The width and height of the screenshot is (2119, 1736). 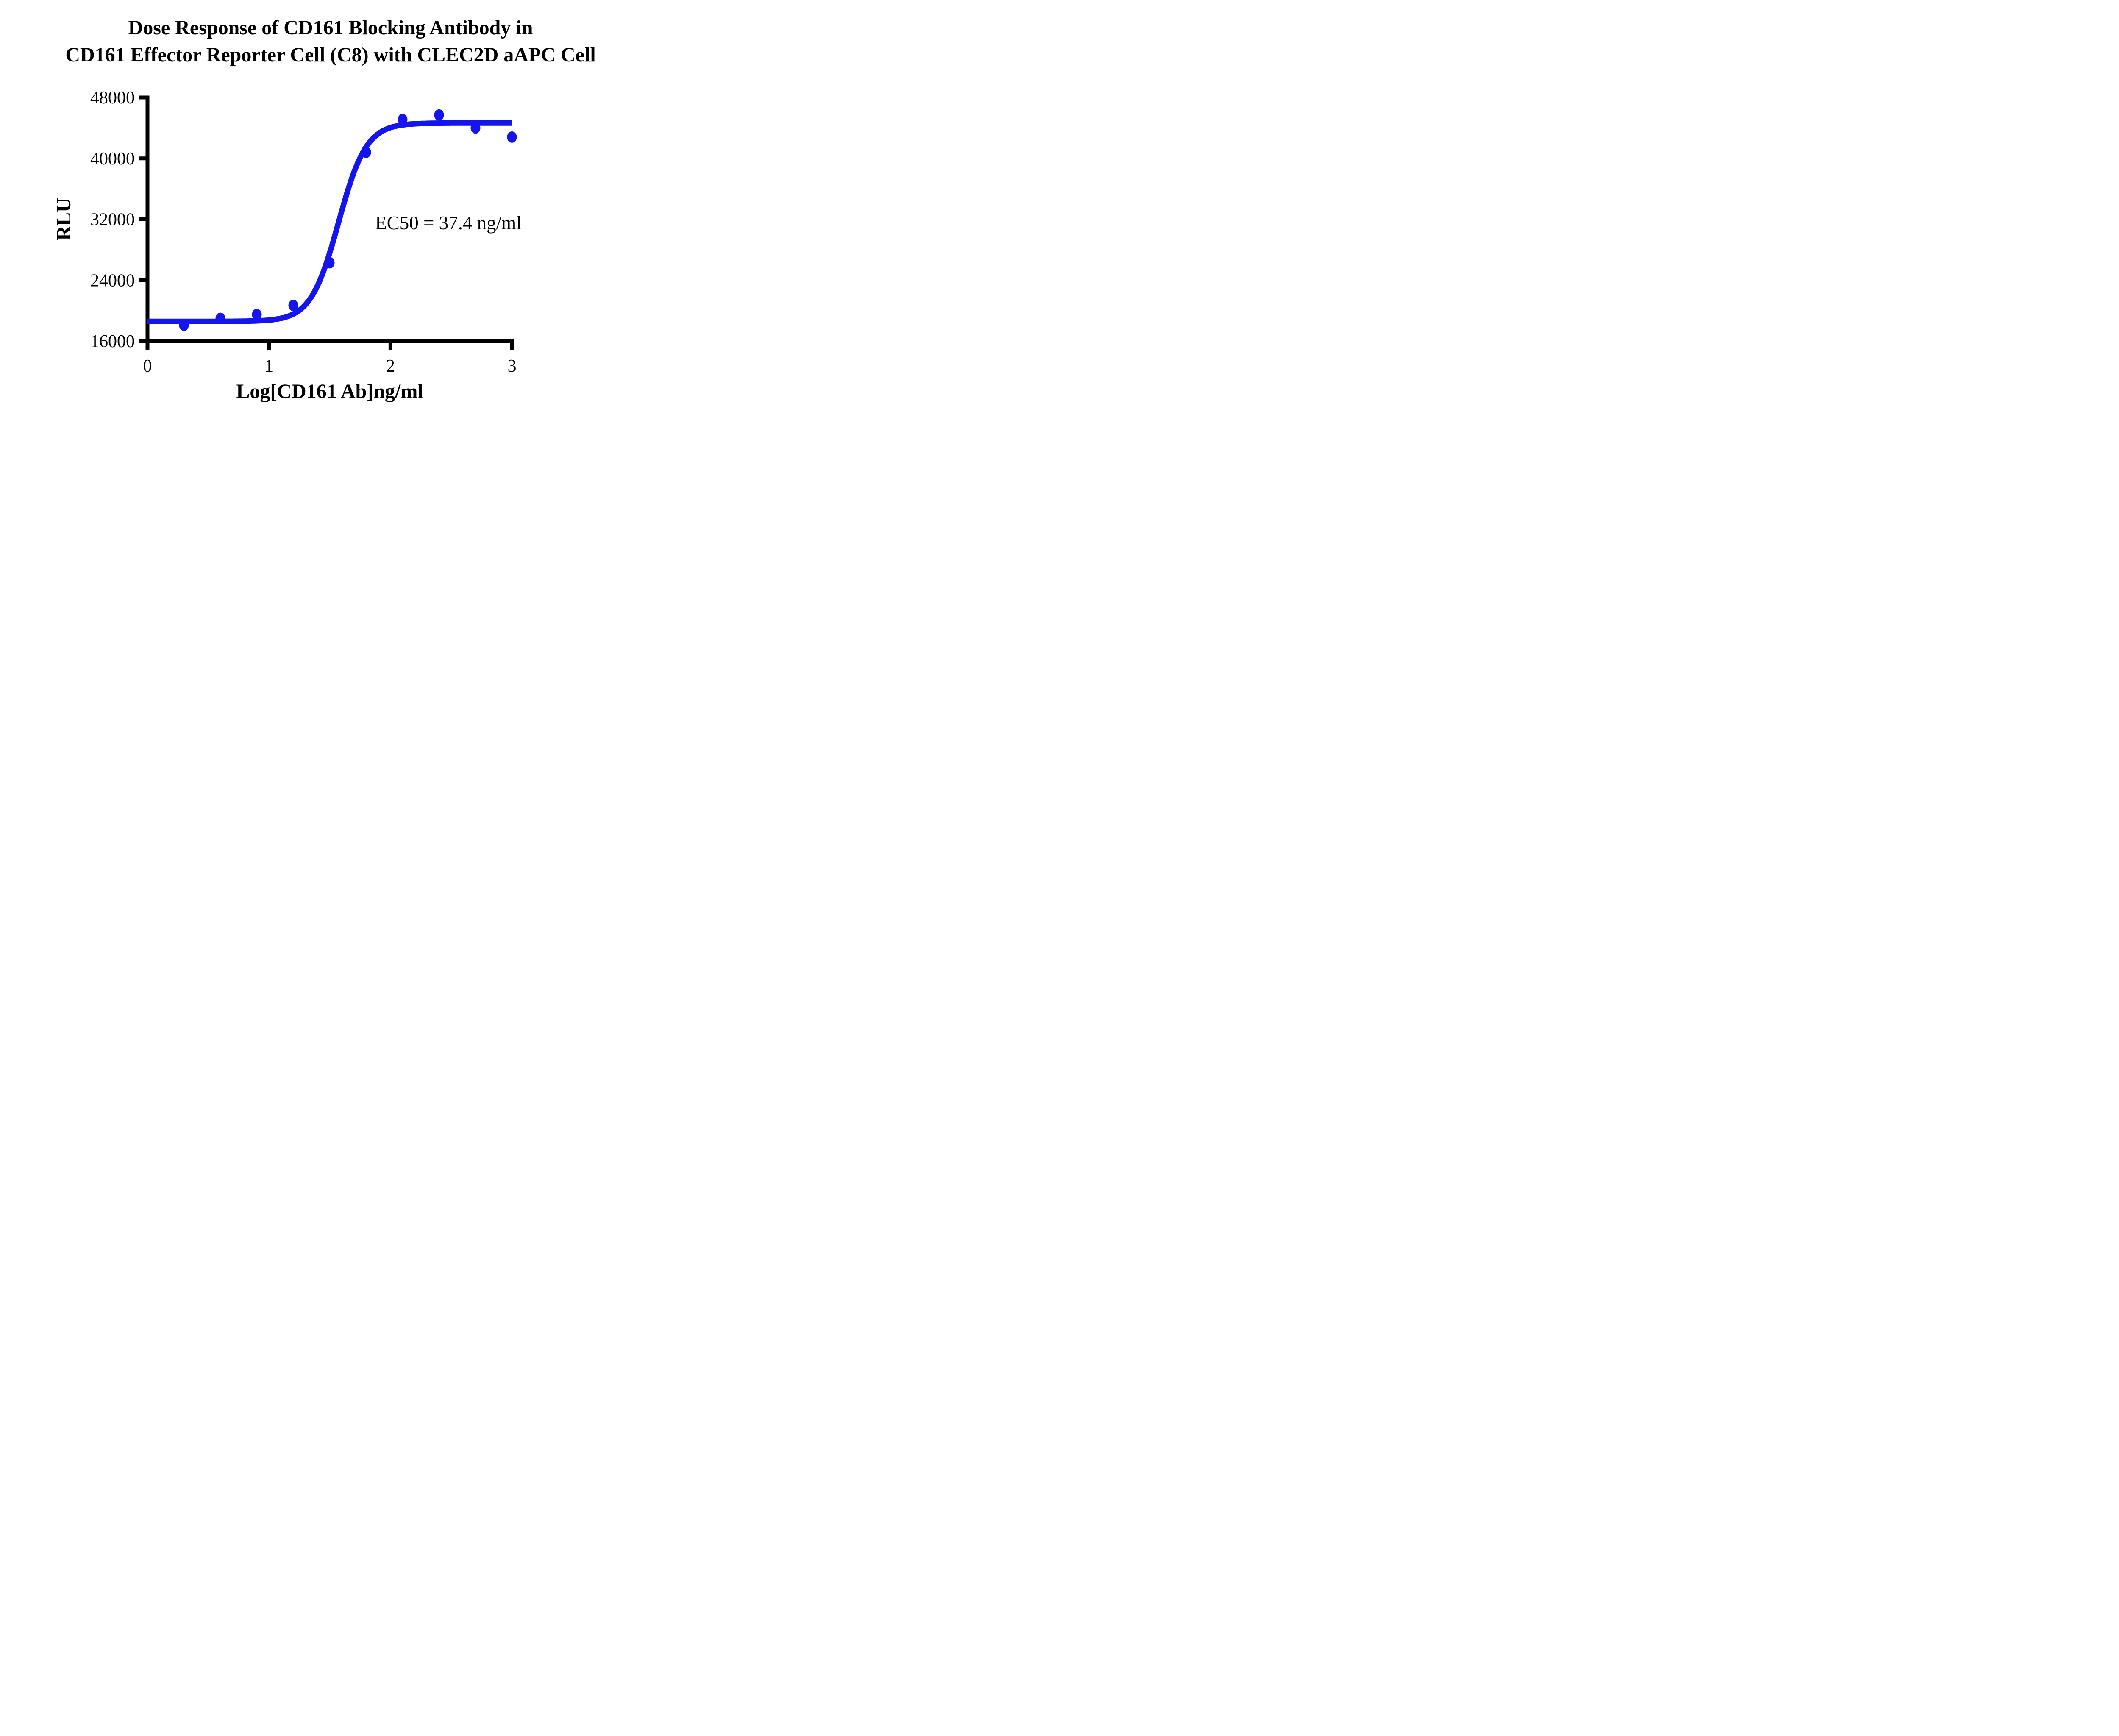 I want to click on x-axis-title: Log[CD161 Ab]ng/ml, so click(x=330, y=391).